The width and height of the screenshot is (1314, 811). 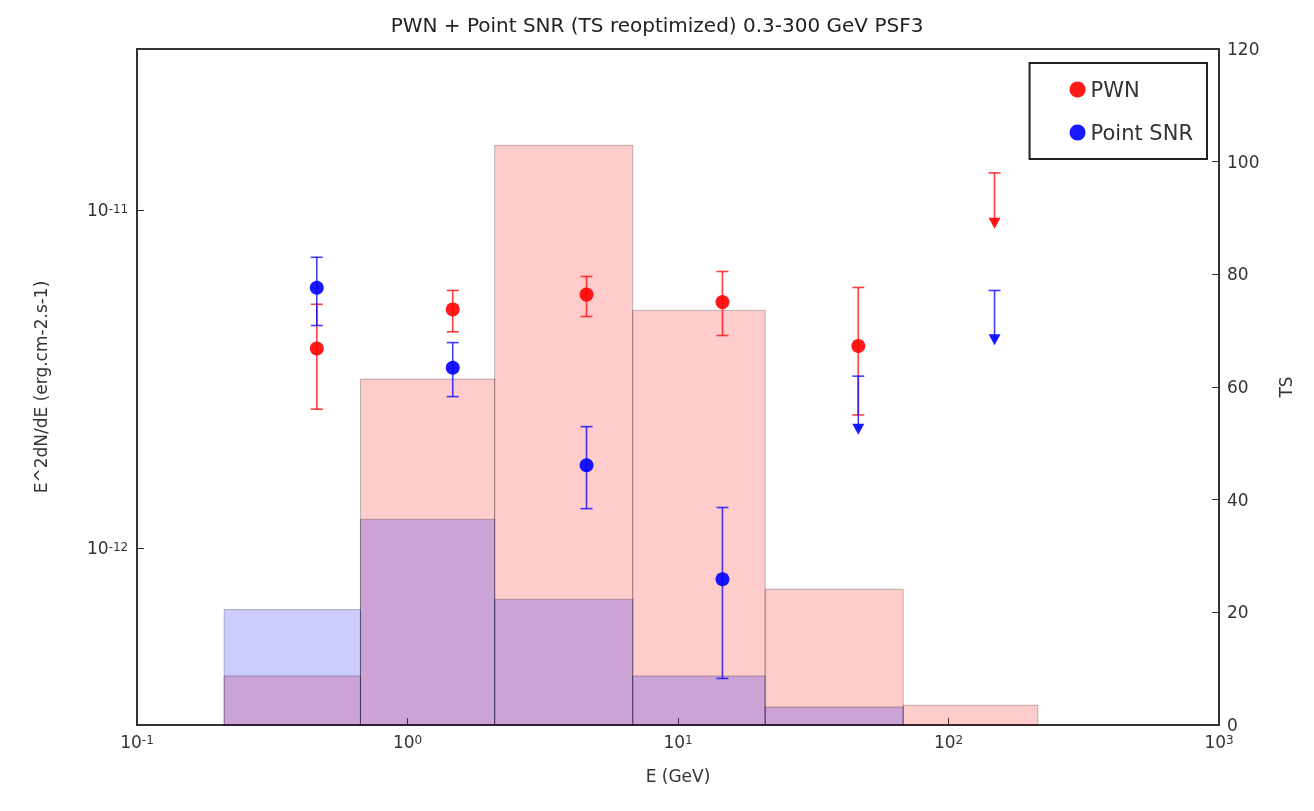 What do you see at coordinates (1115, 89) in the screenshot?
I see `legend-label: PWN` at bounding box center [1115, 89].